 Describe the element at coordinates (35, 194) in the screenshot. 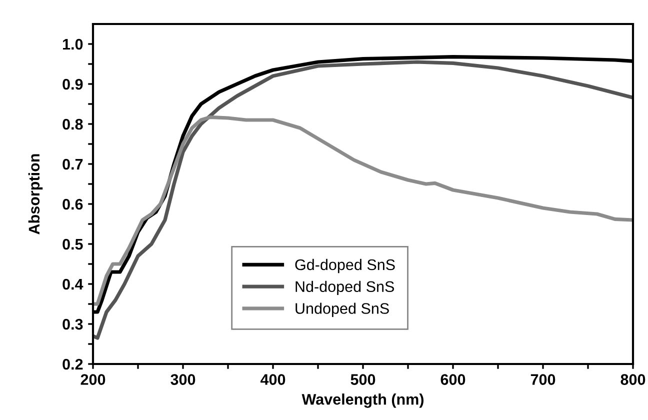

I see `y-axis-title: Absorption` at that location.